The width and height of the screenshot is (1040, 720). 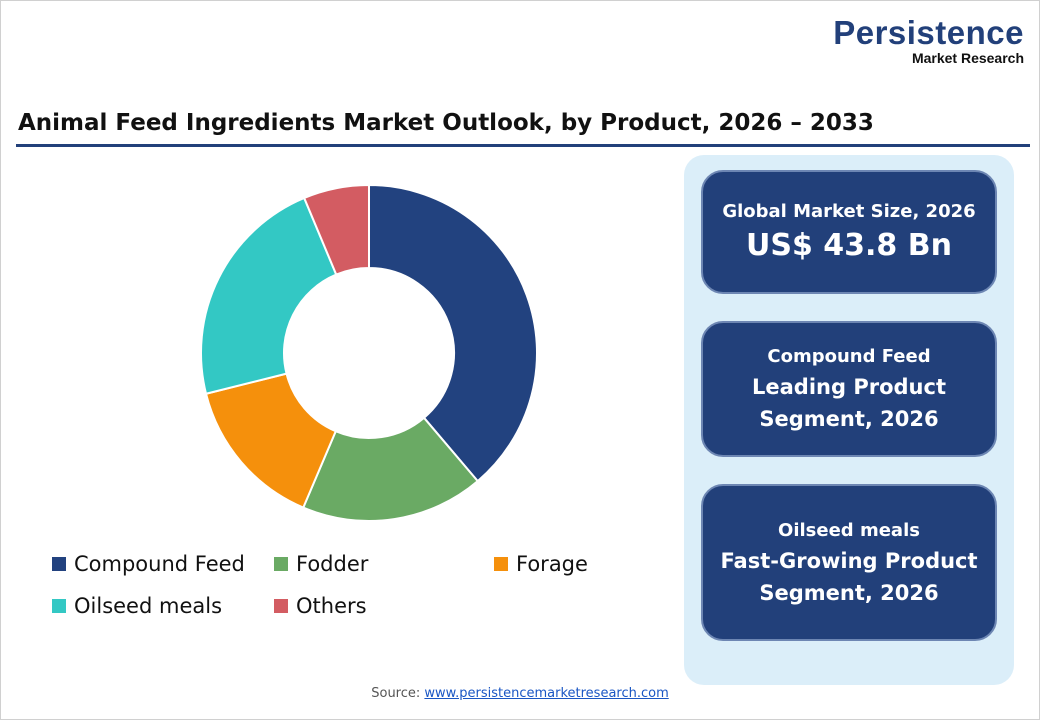 I want to click on source-link: www.persistencemarketresearch.com, so click(x=546, y=693).